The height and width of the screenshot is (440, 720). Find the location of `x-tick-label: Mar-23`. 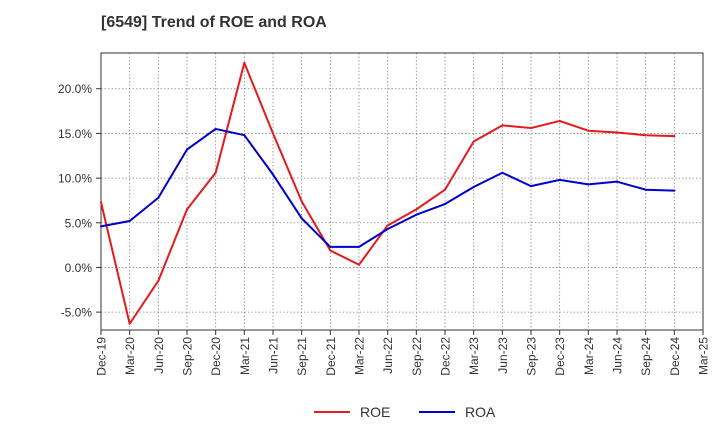

x-tick-label: Mar-23 is located at coordinates (474, 356).